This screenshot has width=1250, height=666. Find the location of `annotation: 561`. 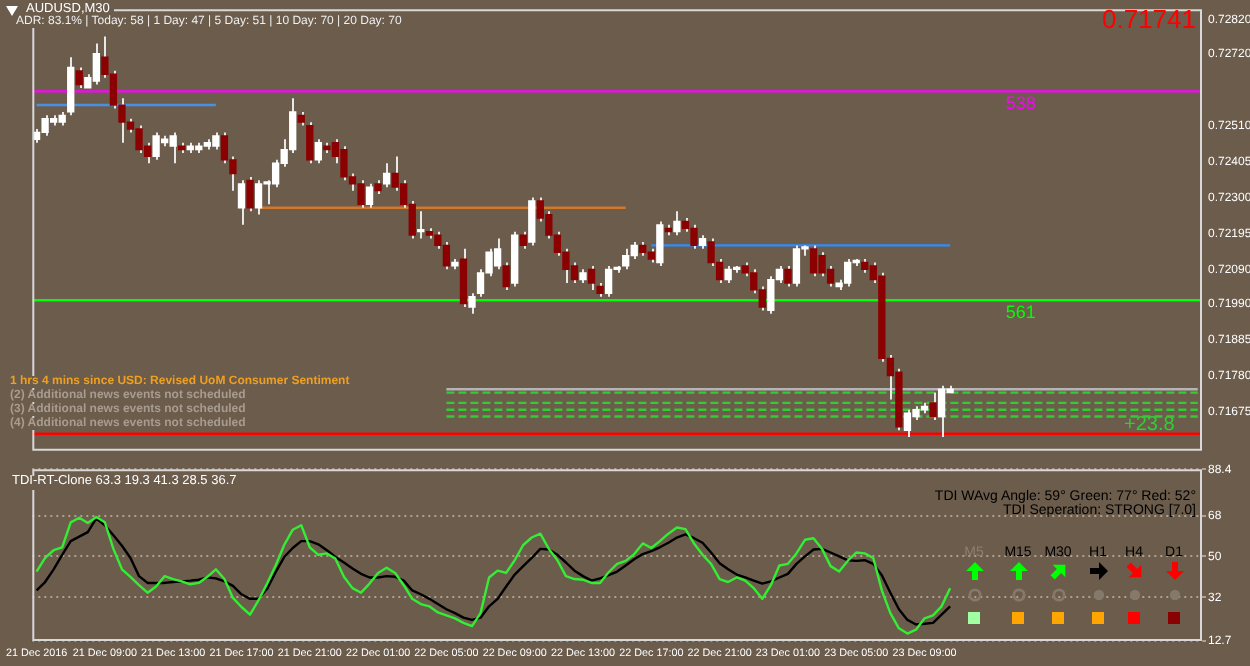

annotation: 561 is located at coordinates (1020, 312).